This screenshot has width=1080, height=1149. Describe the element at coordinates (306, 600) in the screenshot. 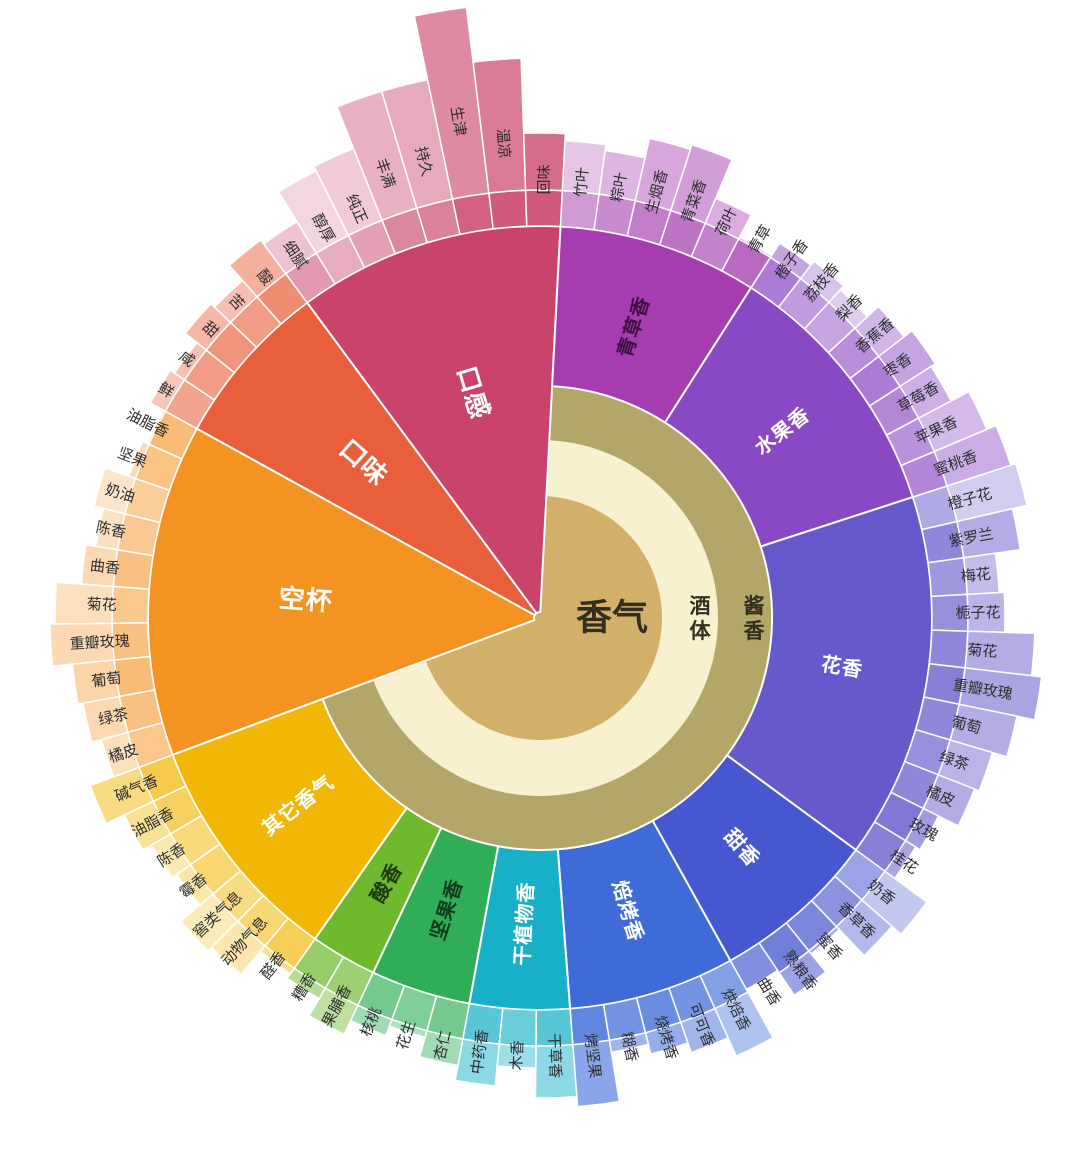

I see `category-label: 空杯` at that location.